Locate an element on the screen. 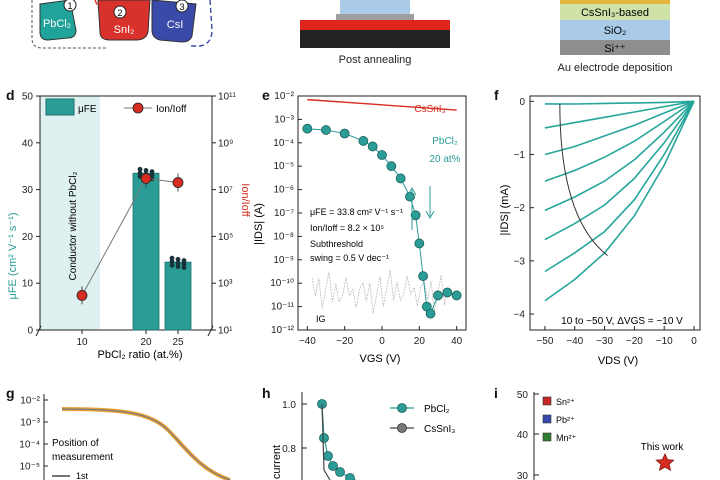 This screenshot has height=480, width=720. conductor-region is located at coordinates (70, 213).